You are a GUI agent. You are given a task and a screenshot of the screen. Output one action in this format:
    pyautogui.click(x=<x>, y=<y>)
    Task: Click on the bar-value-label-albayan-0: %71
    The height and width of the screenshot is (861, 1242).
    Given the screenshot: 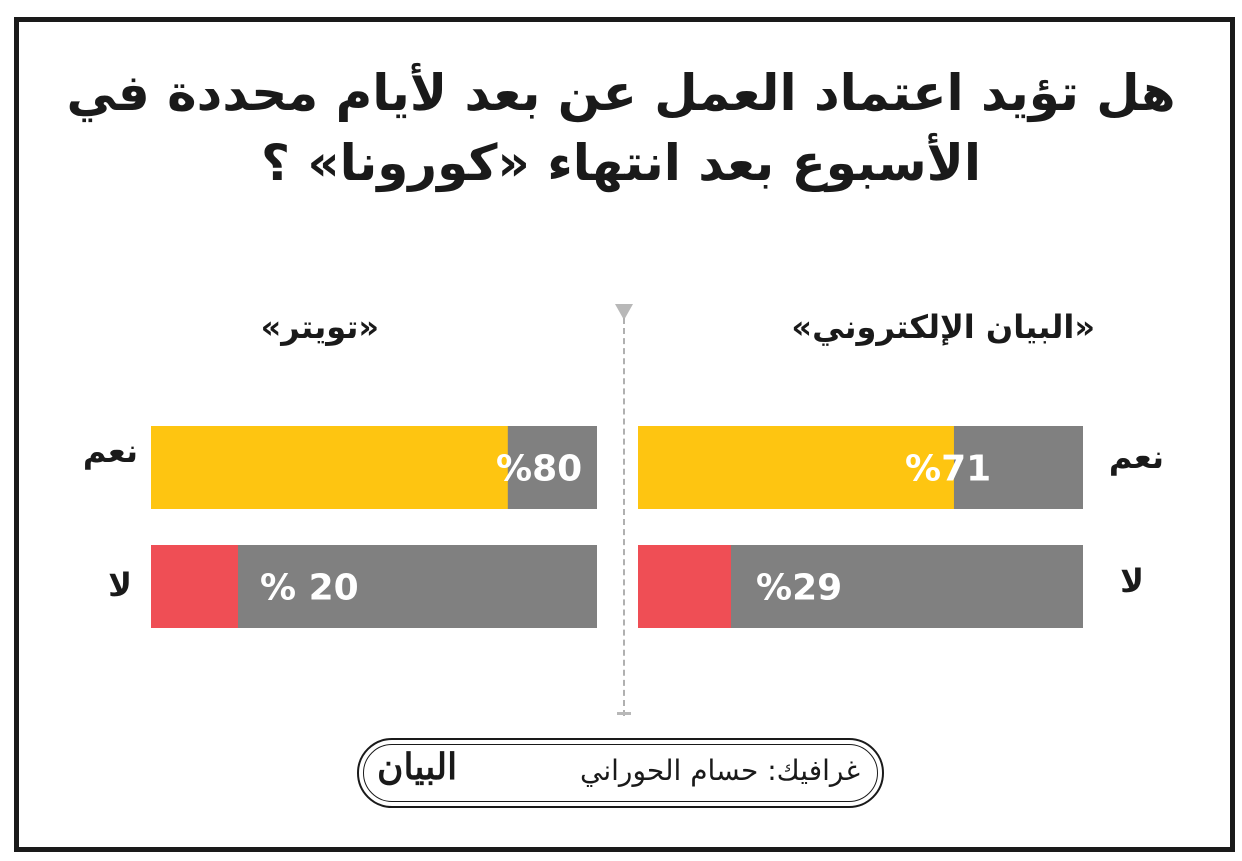 What is the action you would take?
    pyautogui.click(x=948, y=469)
    